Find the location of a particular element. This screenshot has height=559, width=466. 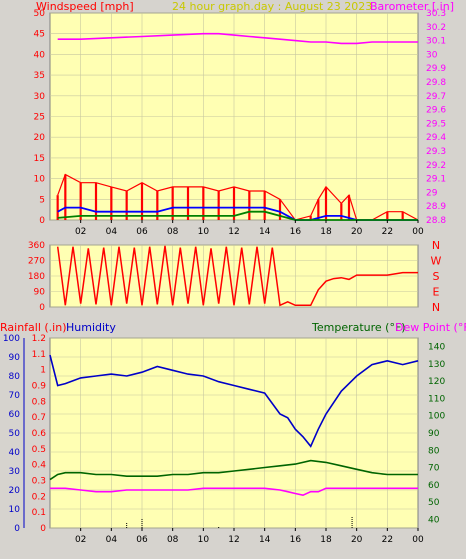

temp-time-tick-label: 22 is located at coordinates (387, 540).